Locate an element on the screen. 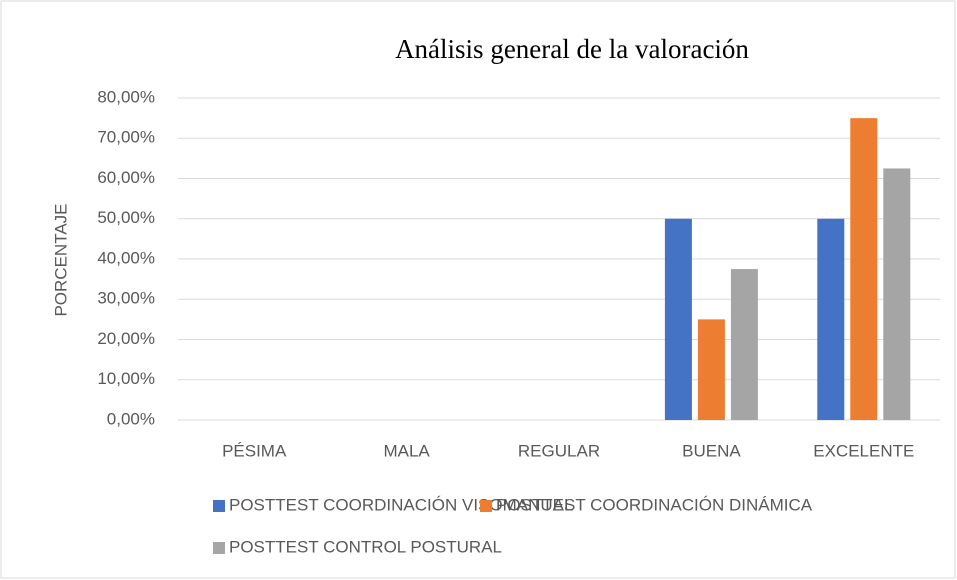 Image resolution: width=957 pixels, height=580 pixels. x-tick-label: MALA is located at coordinates (406, 450).